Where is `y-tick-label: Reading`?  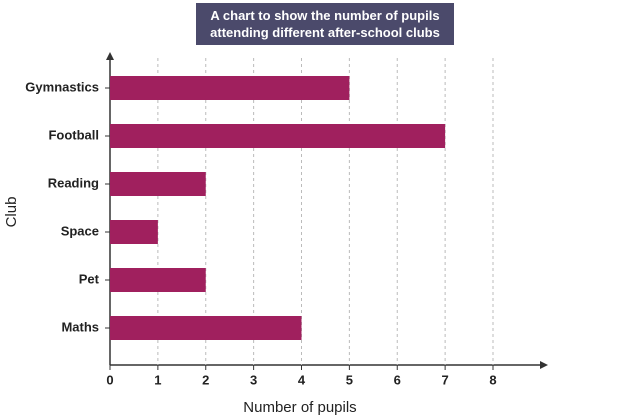 y-tick-label: Reading is located at coordinates (73, 182).